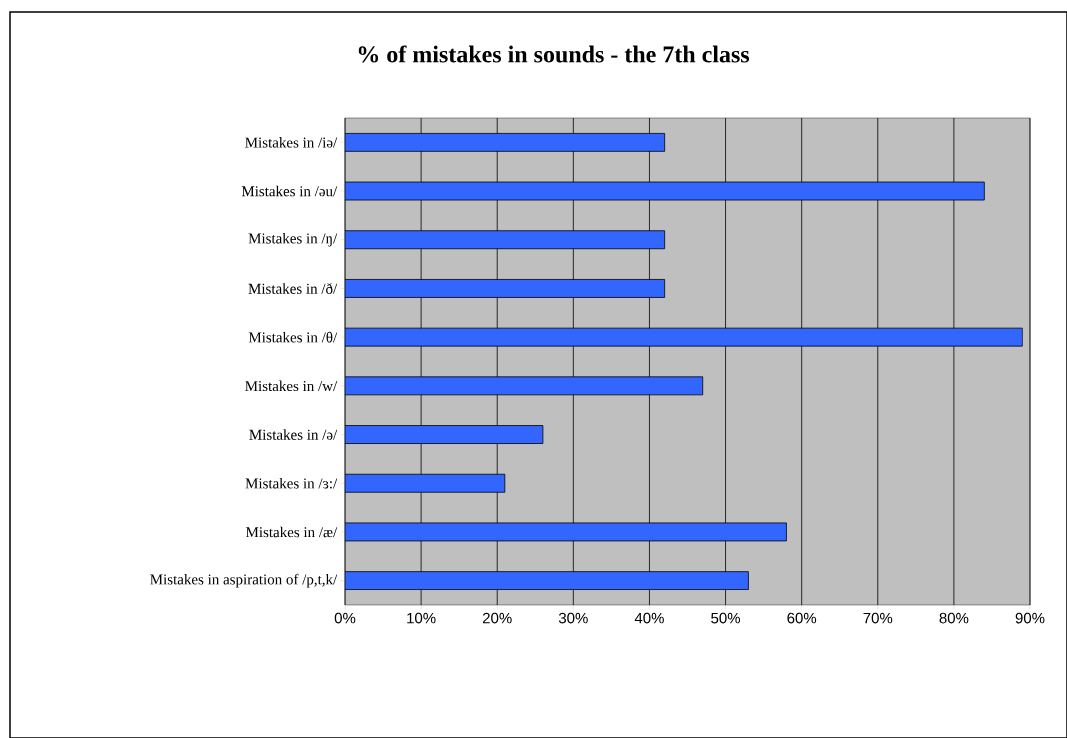 Image resolution: width=1067 pixels, height=738 pixels. Describe the element at coordinates (649, 618) in the screenshot. I see `x-tick-label: 40%` at that location.